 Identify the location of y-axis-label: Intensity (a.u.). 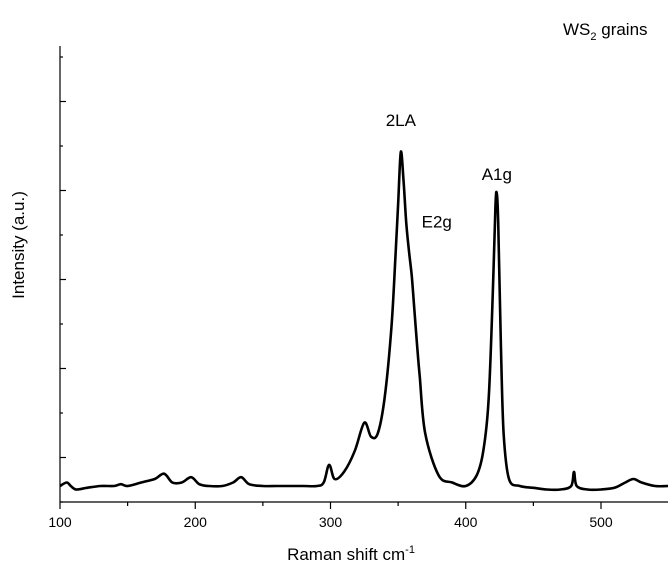
(18, 245).